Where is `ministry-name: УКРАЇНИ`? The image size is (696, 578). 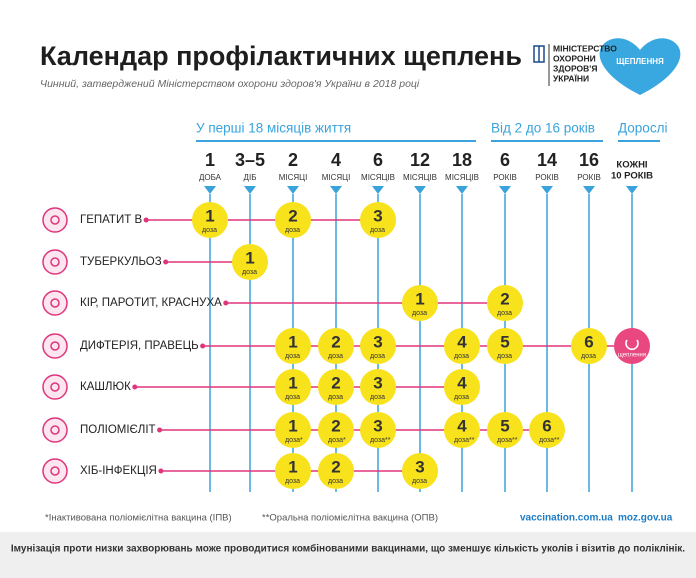
ministry-name: УКРАЇНИ is located at coordinates (571, 78).